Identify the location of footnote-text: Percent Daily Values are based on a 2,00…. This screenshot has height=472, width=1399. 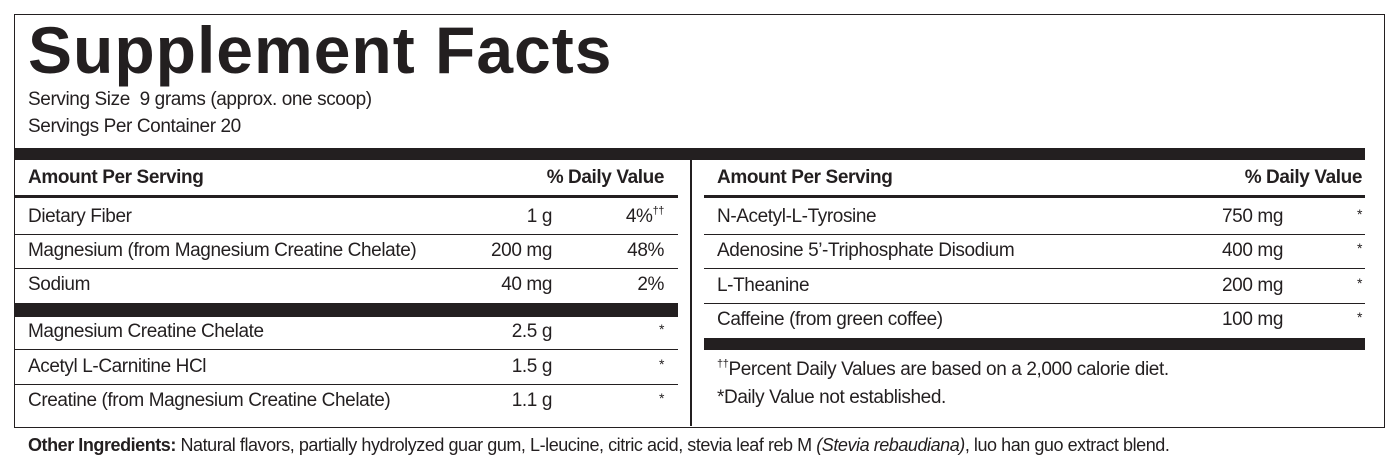
(948, 369).